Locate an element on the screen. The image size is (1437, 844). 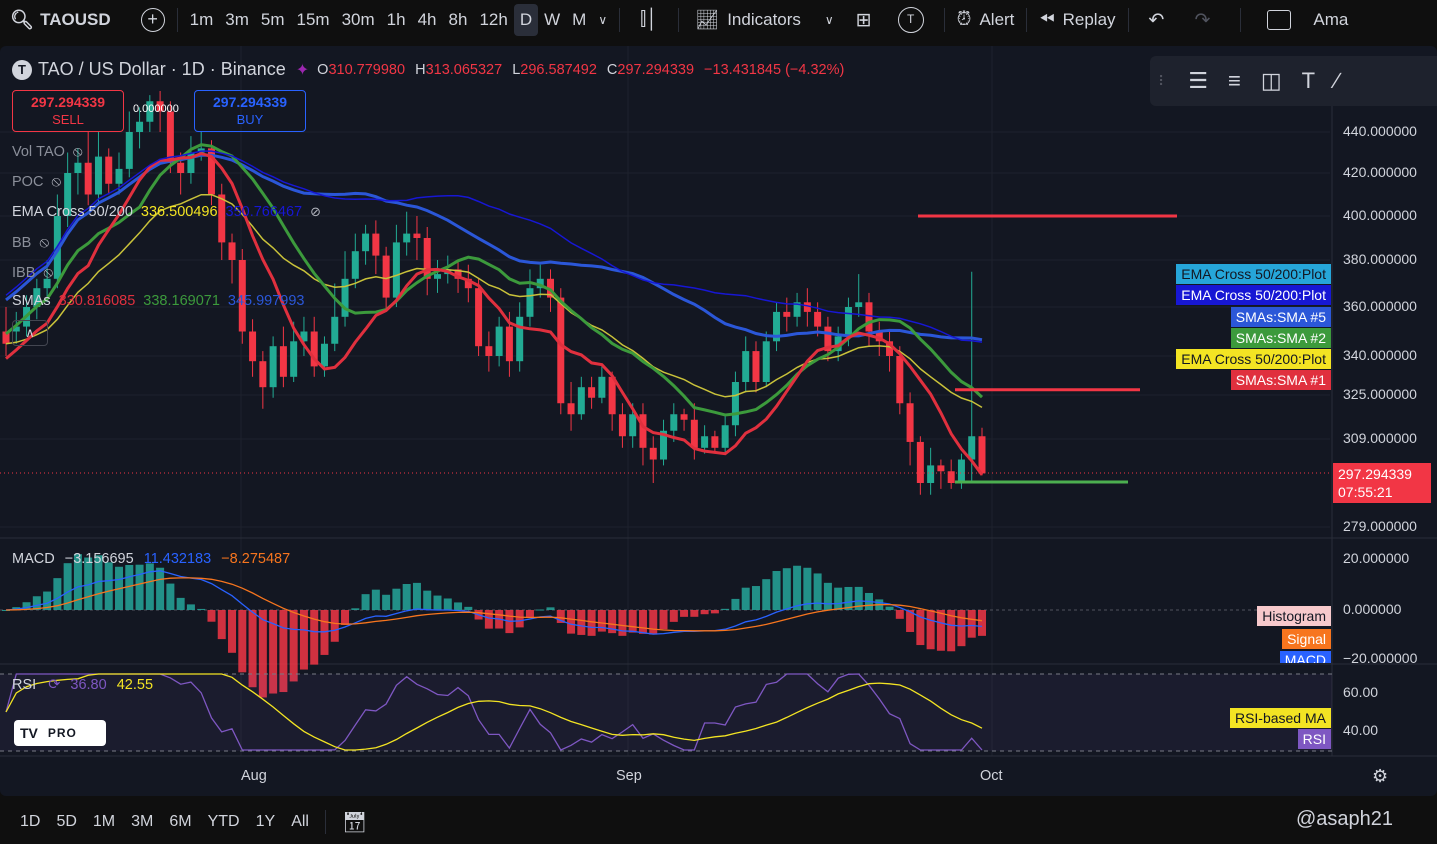
add-symbol-button: + is located at coordinates (153, 20).